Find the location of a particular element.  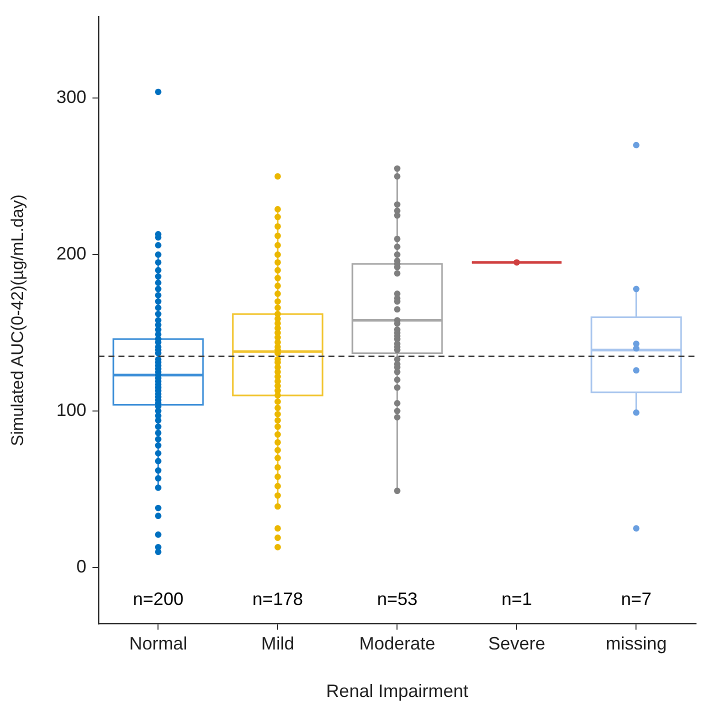

x-tick-label: Mild is located at coordinates (277, 644).